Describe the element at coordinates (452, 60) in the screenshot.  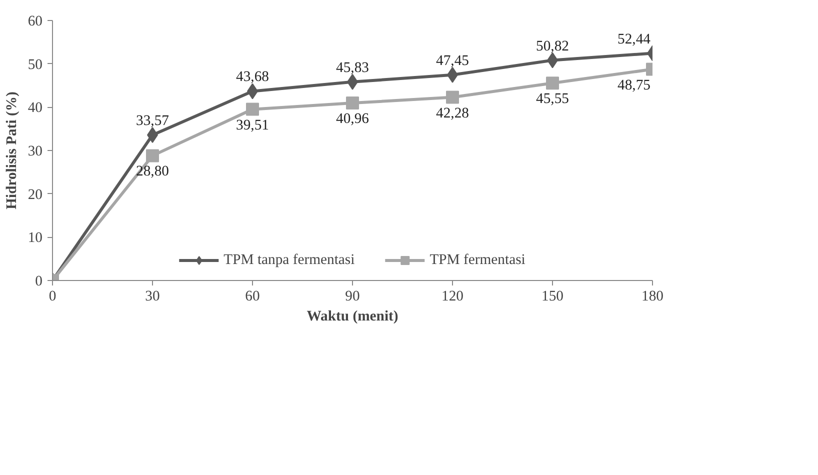
I see `data-label: 47,45` at that location.